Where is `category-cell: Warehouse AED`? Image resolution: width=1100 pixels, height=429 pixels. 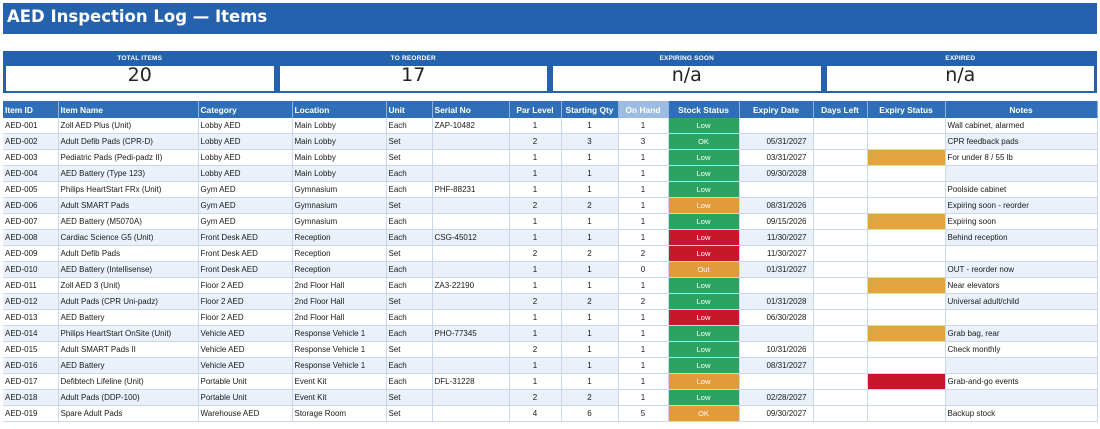
category-cell: Warehouse AED is located at coordinates (245, 413).